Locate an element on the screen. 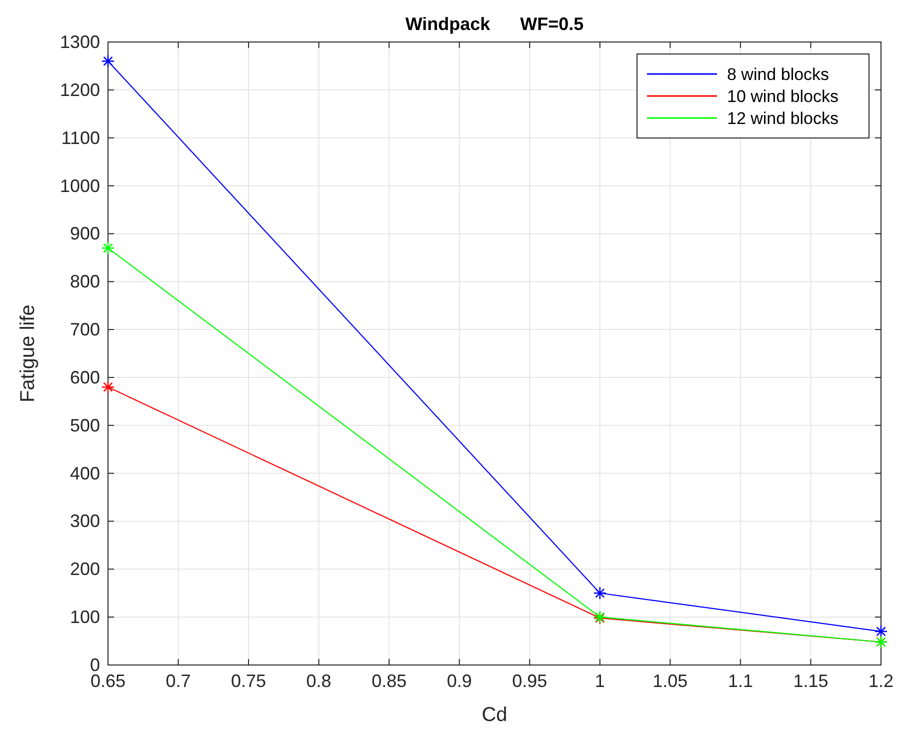  y-tick-label: 800 is located at coordinates (85, 282).